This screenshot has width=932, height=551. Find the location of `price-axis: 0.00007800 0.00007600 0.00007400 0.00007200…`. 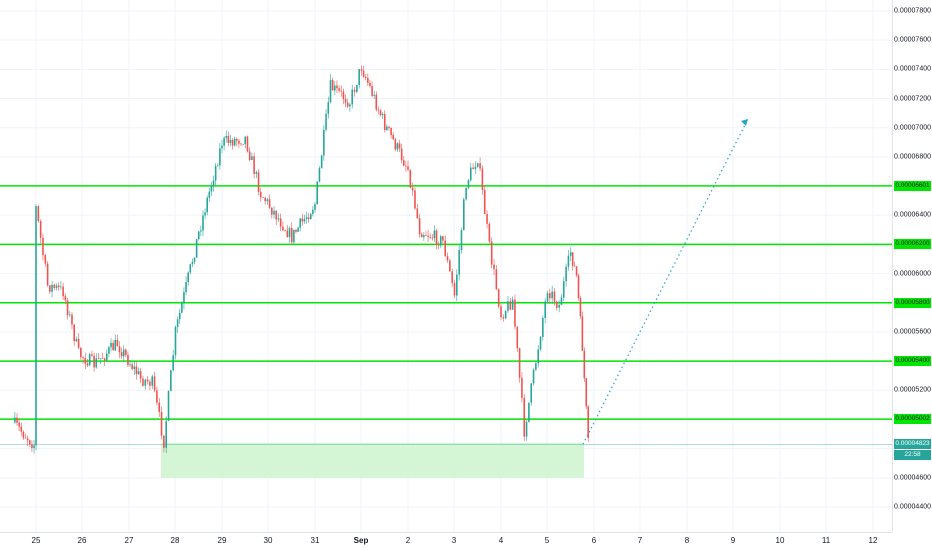

price-axis: 0.00007800 0.00007600 0.00007400 0.00007200… is located at coordinates (912, 266).